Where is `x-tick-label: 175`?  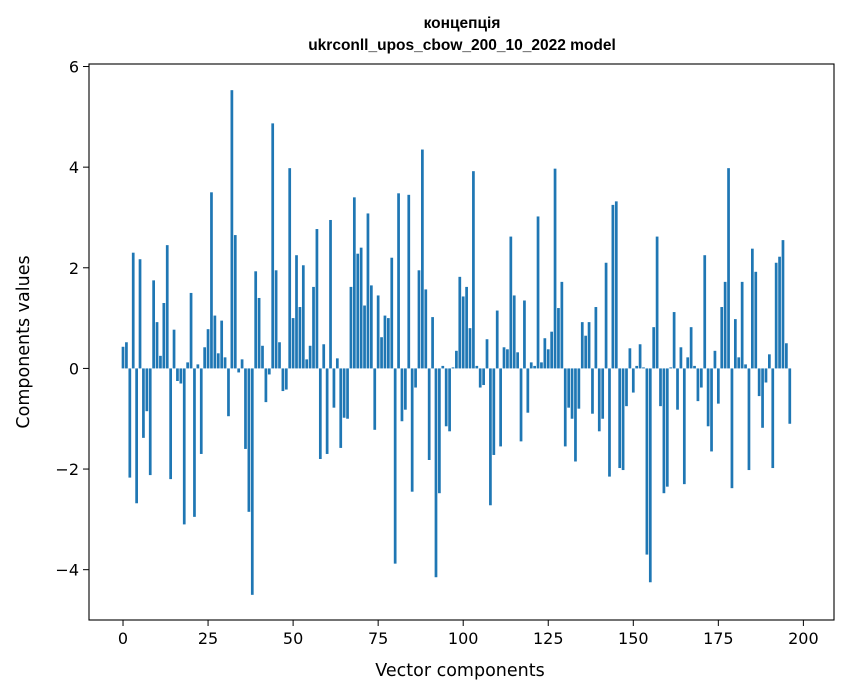
x-tick-label: 175 is located at coordinates (718, 638).